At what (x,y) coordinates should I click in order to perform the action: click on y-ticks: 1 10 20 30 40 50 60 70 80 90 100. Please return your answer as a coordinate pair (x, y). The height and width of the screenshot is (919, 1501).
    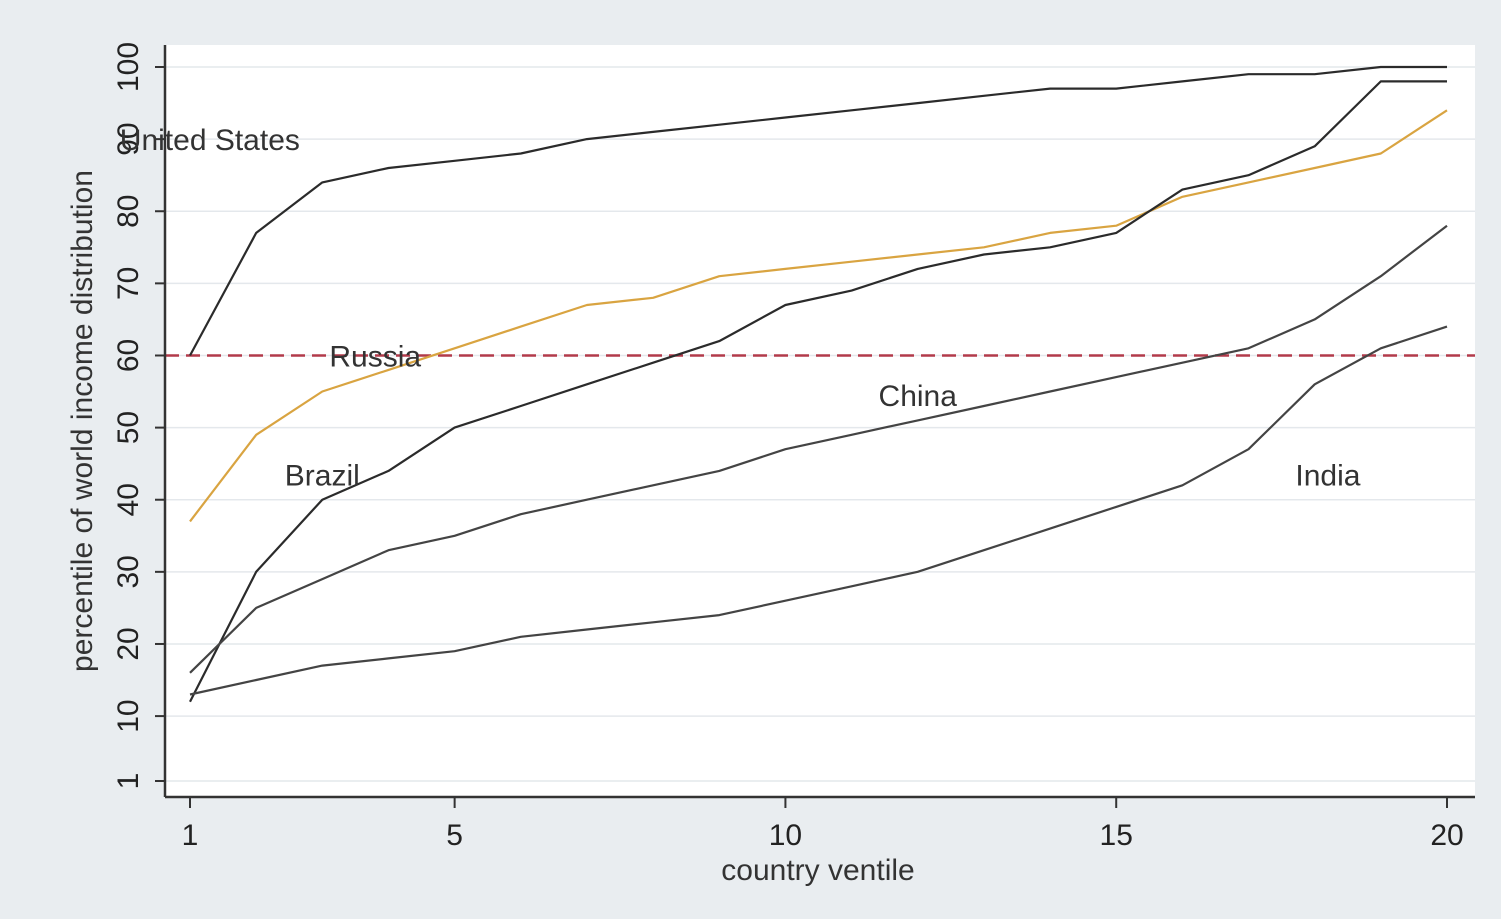
    Looking at the image, I should click on (138, 415).